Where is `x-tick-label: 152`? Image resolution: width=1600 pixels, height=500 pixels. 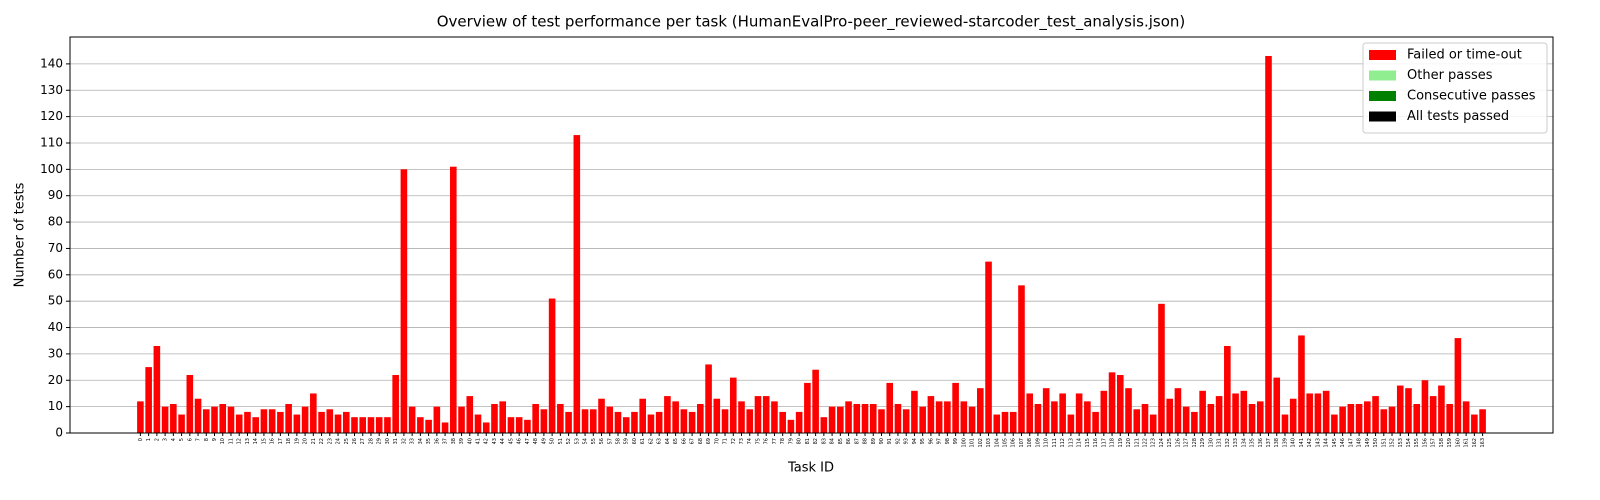 x-tick-label: 152 is located at coordinates (1393, 443).